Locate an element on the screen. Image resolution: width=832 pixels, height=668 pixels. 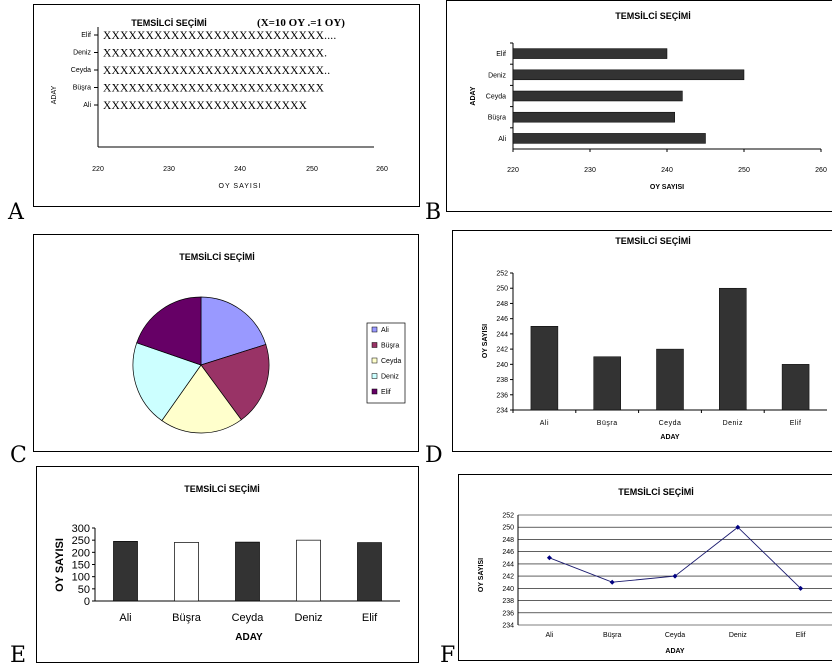
panel-label-a: A is located at coordinates (16, 212).